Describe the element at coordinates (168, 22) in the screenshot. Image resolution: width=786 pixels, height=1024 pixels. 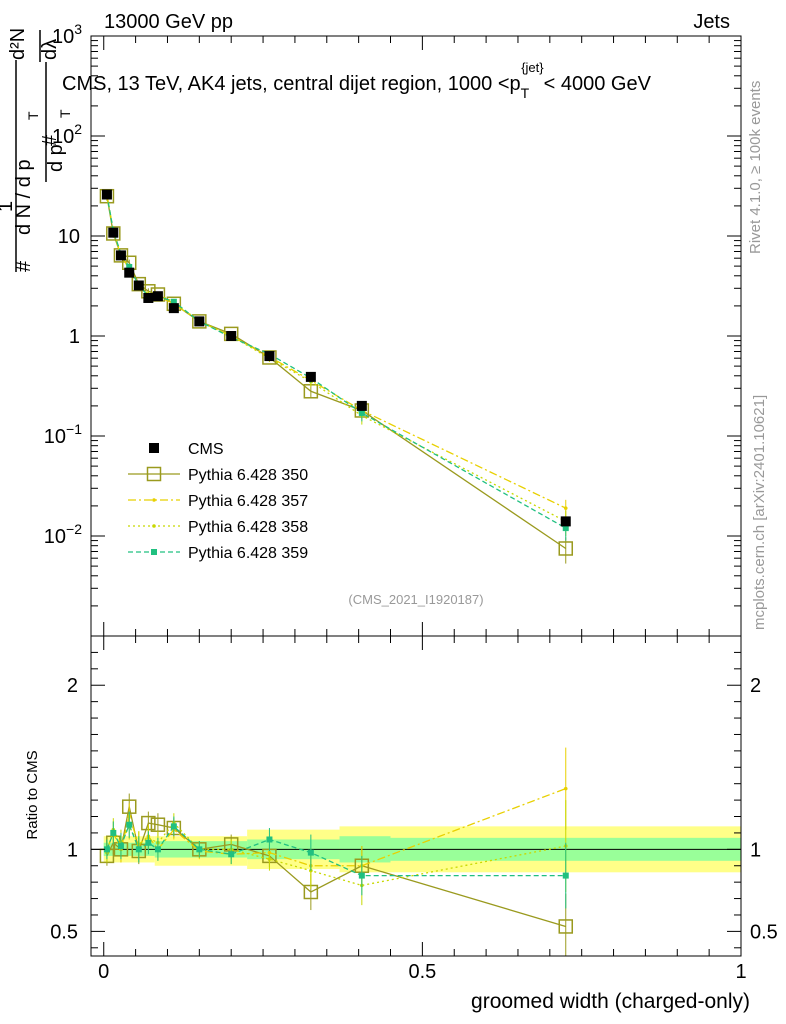
I see `header-left: 13000 GeV pp` at that location.